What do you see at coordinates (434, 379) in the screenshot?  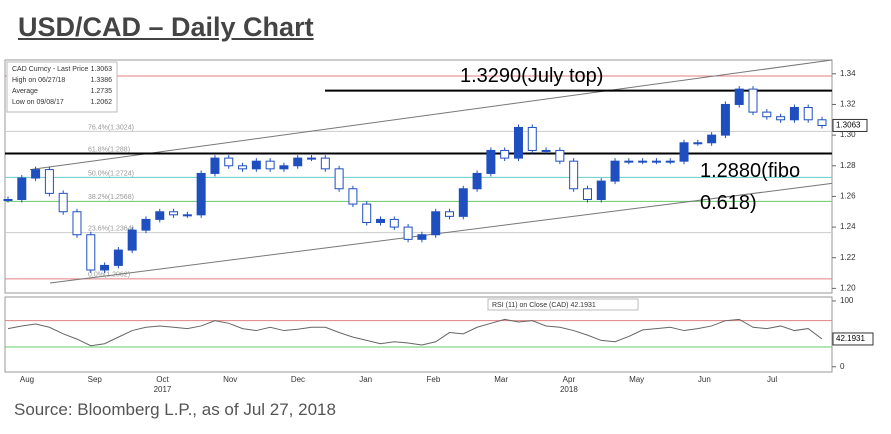 I see `x-tick-label: Feb` at bounding box center [434, 379].